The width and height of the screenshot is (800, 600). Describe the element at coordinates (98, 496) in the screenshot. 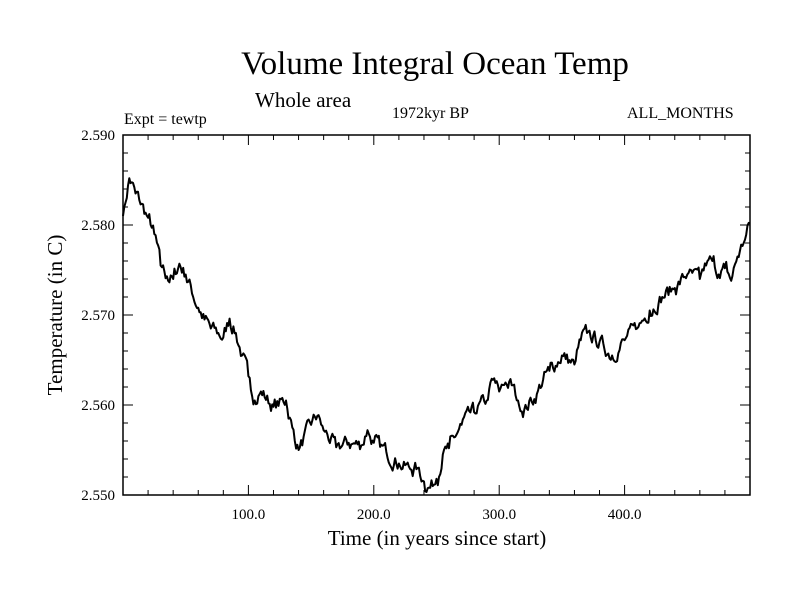

I see `y-tick-label: 2.550` at that location.